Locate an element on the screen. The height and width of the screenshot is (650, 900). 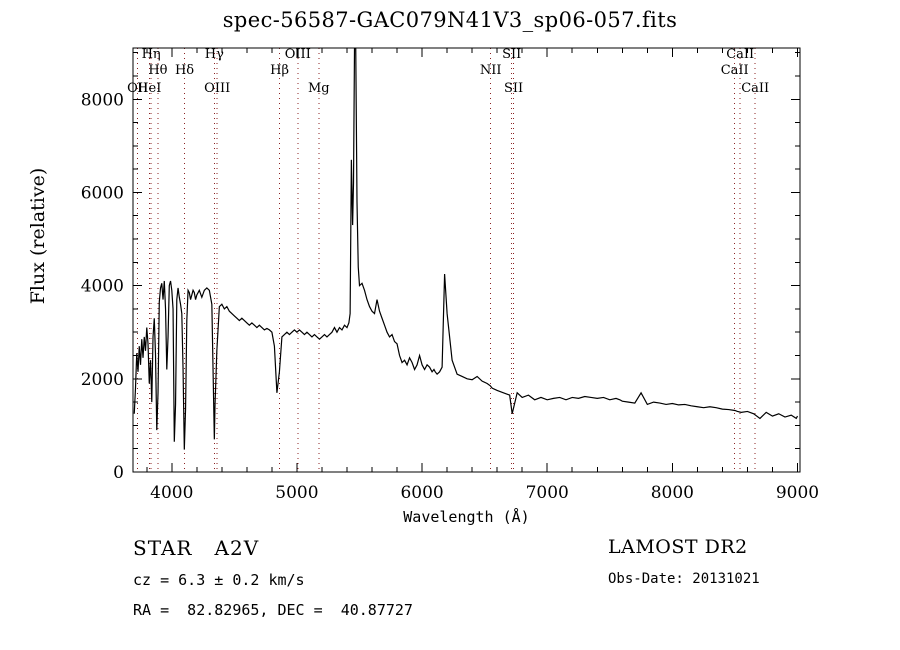
line-label-oiii-6: OIII is located at coordinates (217, 88).